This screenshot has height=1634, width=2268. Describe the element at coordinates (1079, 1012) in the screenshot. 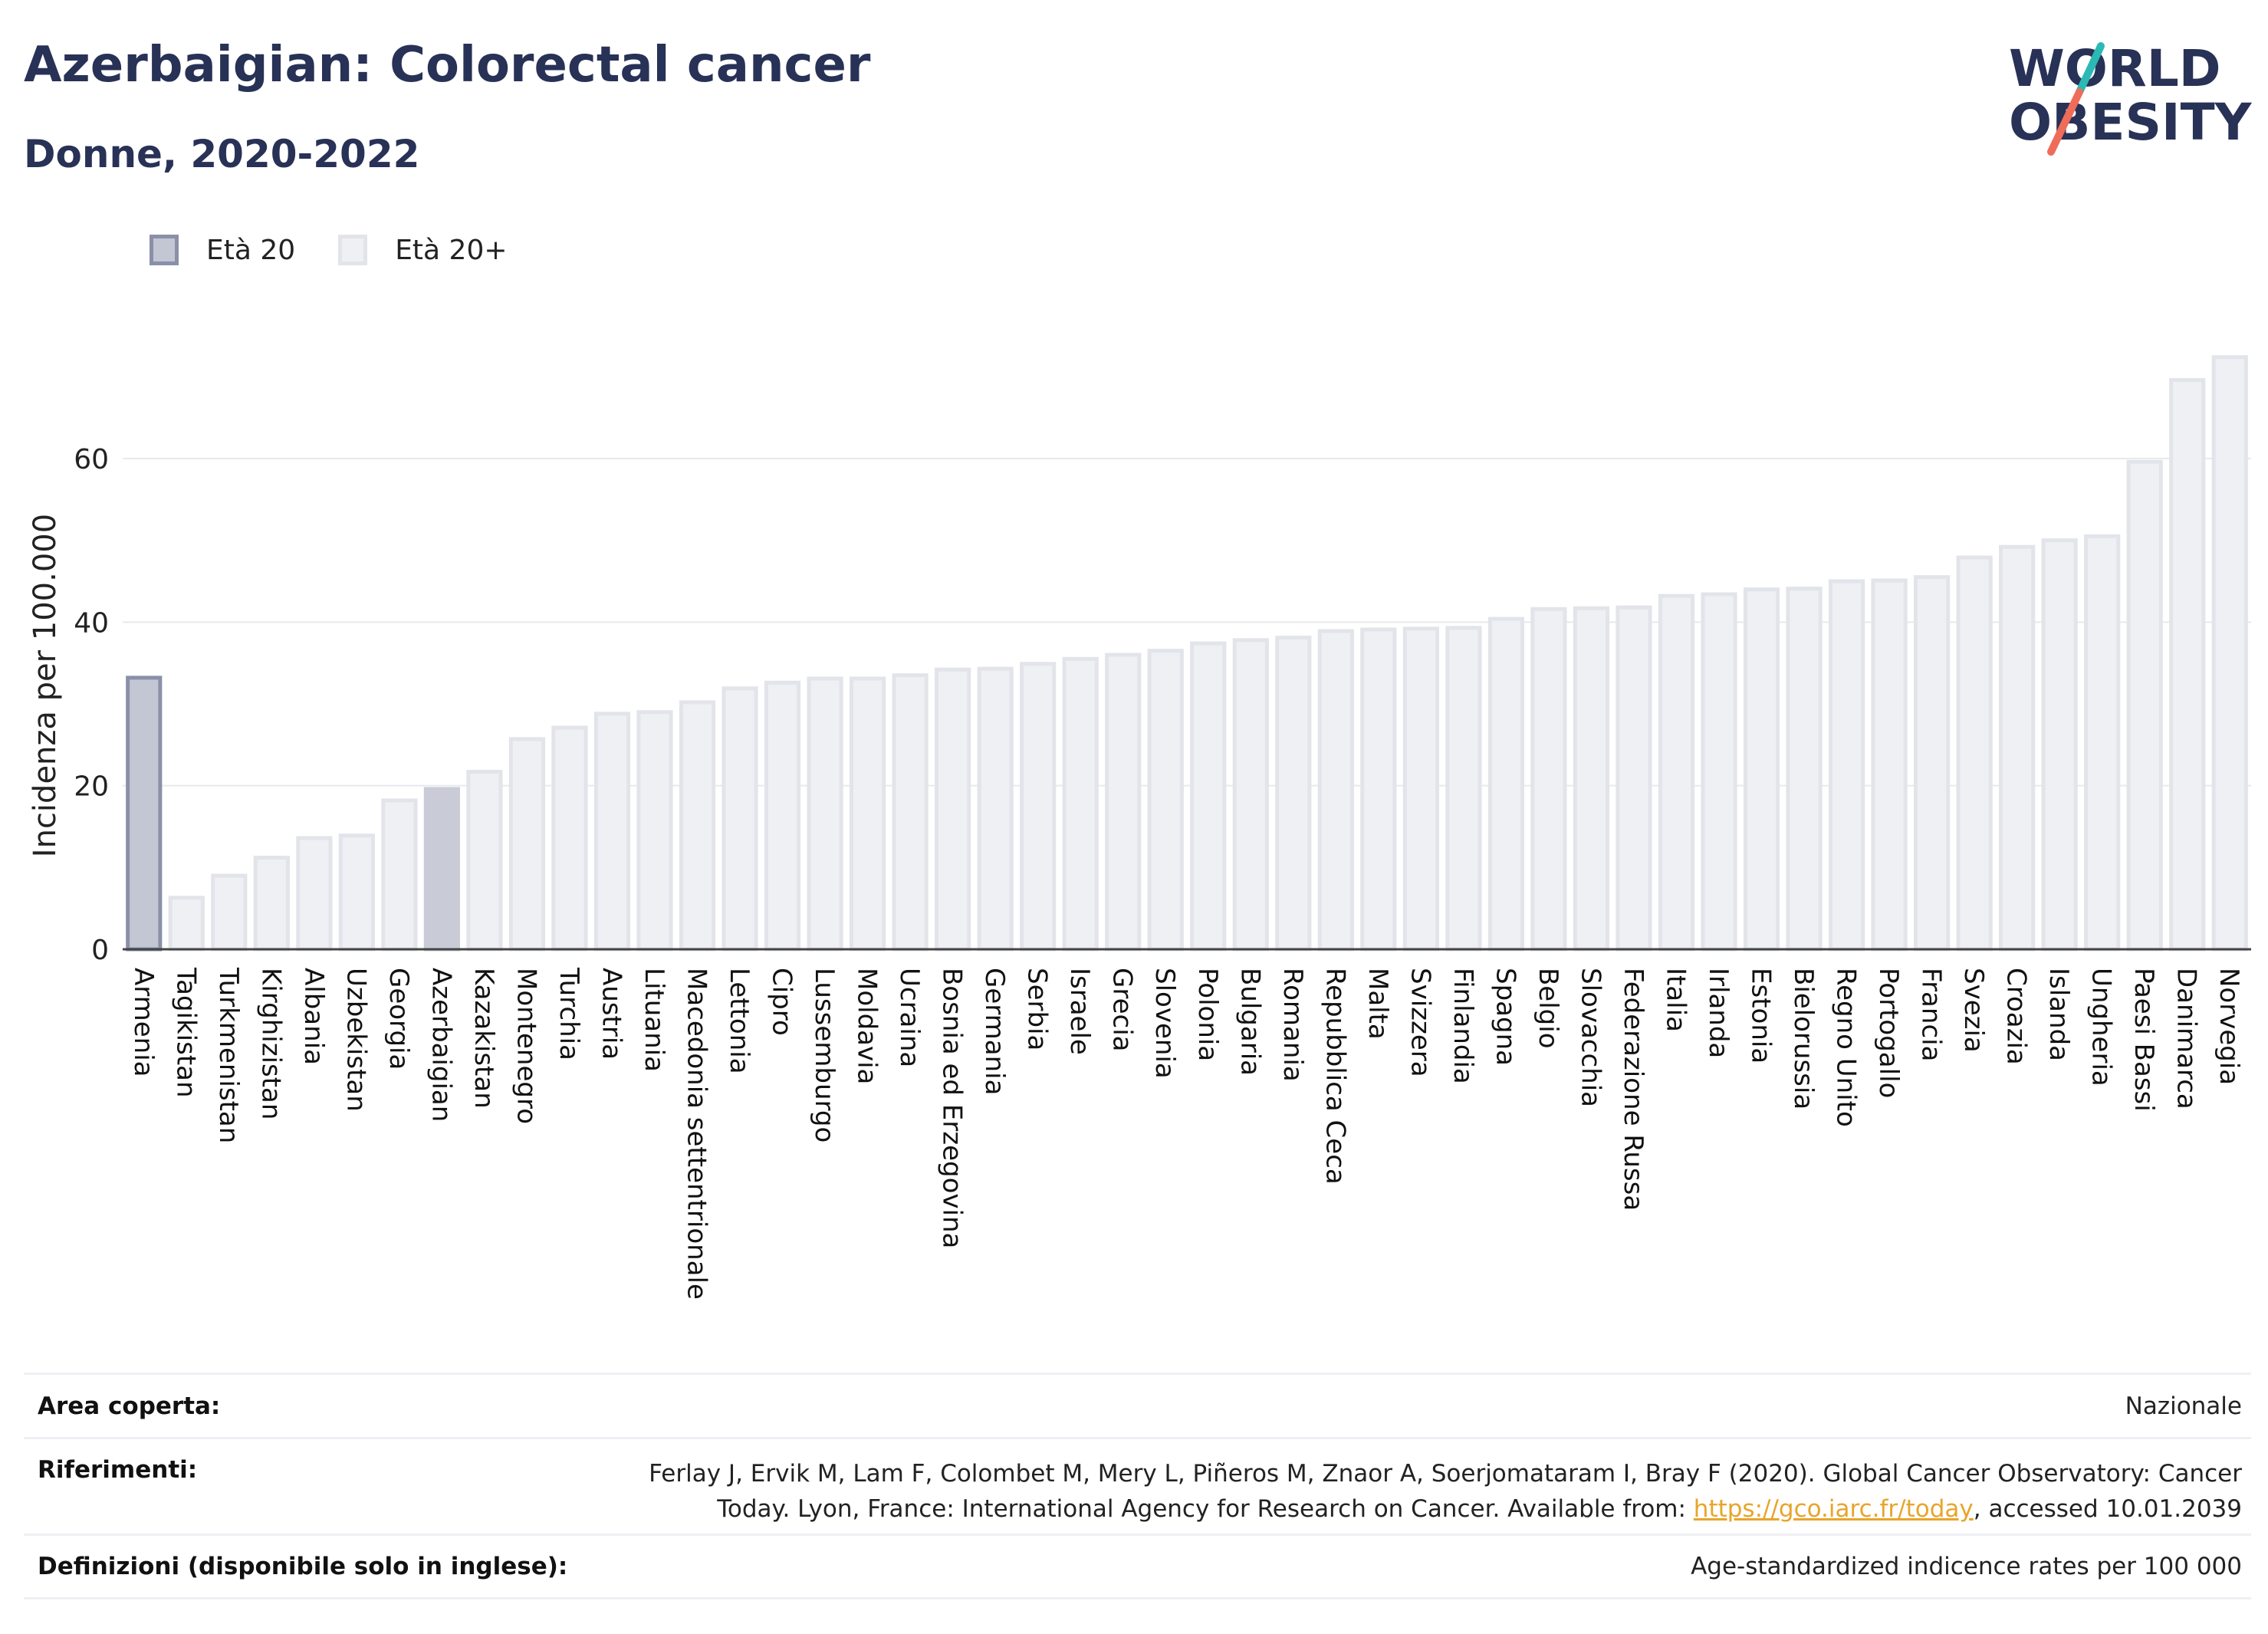

I see `x-tick-label: Israele` at that location.